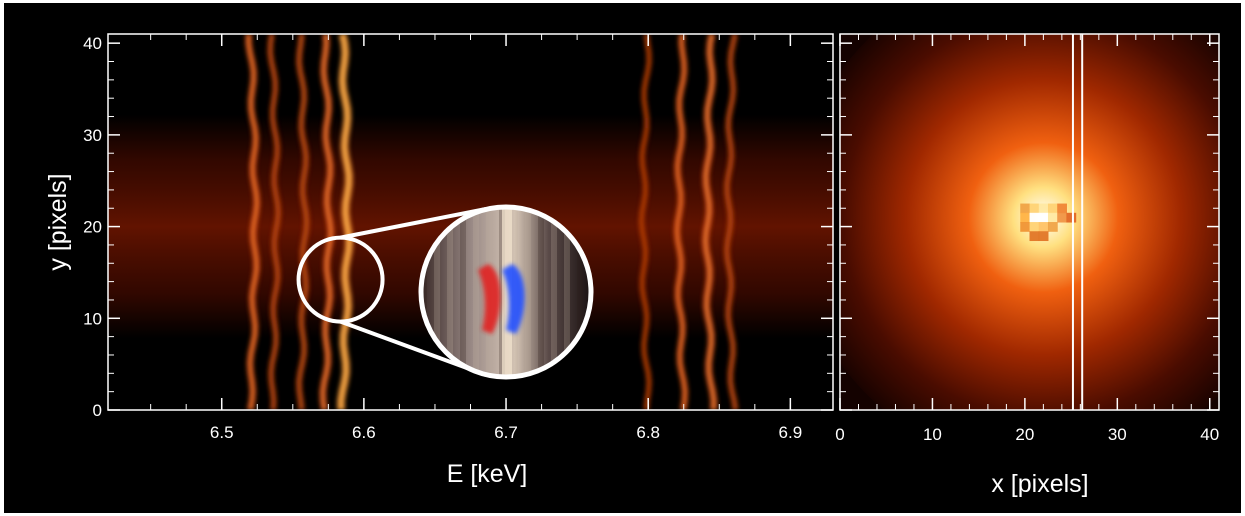 The image size is (1245, 516). Describe the element at coordinates (92, 43) in the screenshot. I see `spectrum-y-tick-label: 40` at that location.